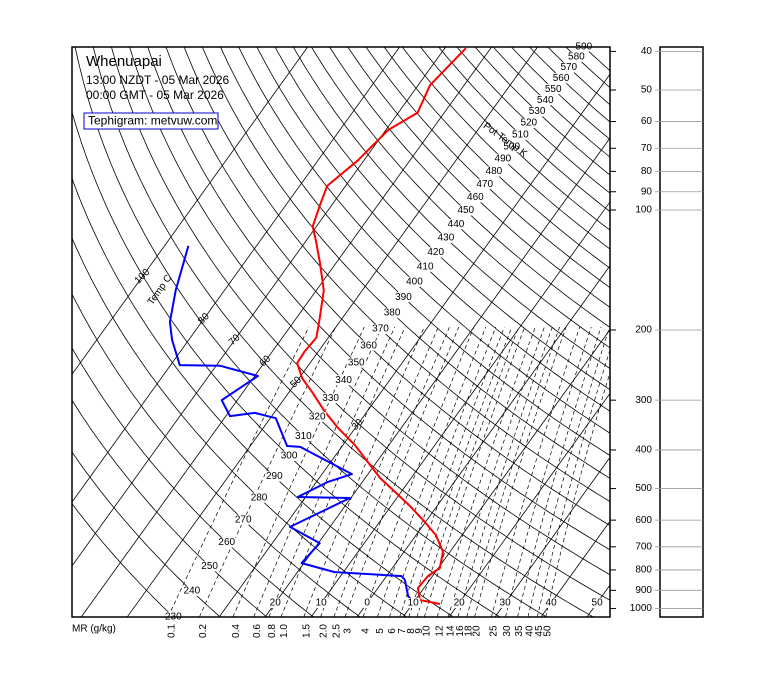 The image size is (760, 690). What do you see at coordinates (402, 631) in the screenshot?
I see `mr-tick-label: 7` at bounding box center [402, 631].